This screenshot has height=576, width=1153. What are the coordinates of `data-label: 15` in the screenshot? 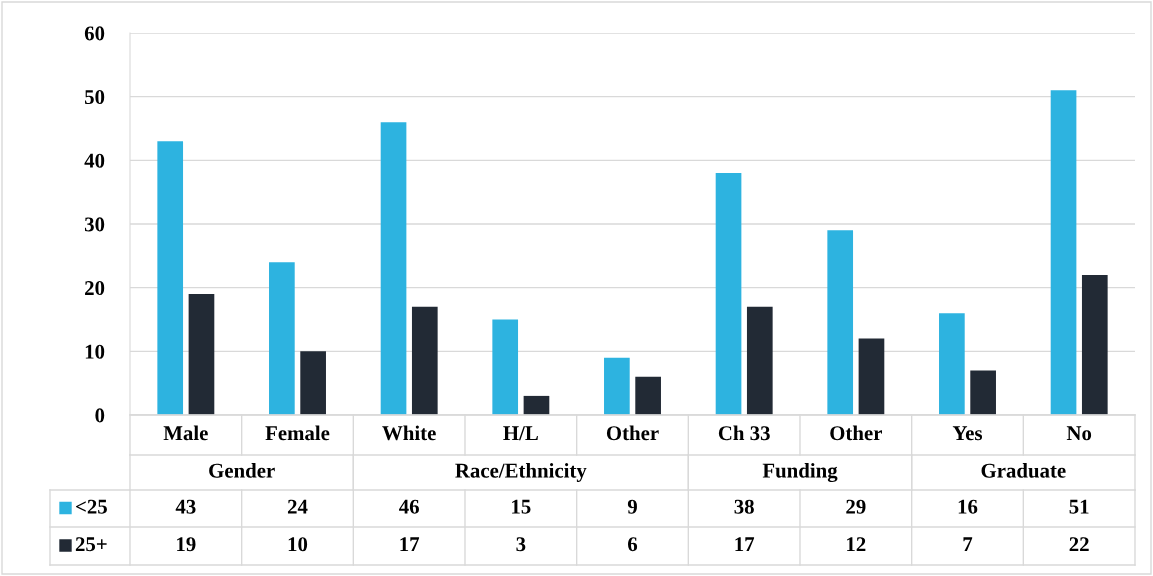 It's located at (521, 506).